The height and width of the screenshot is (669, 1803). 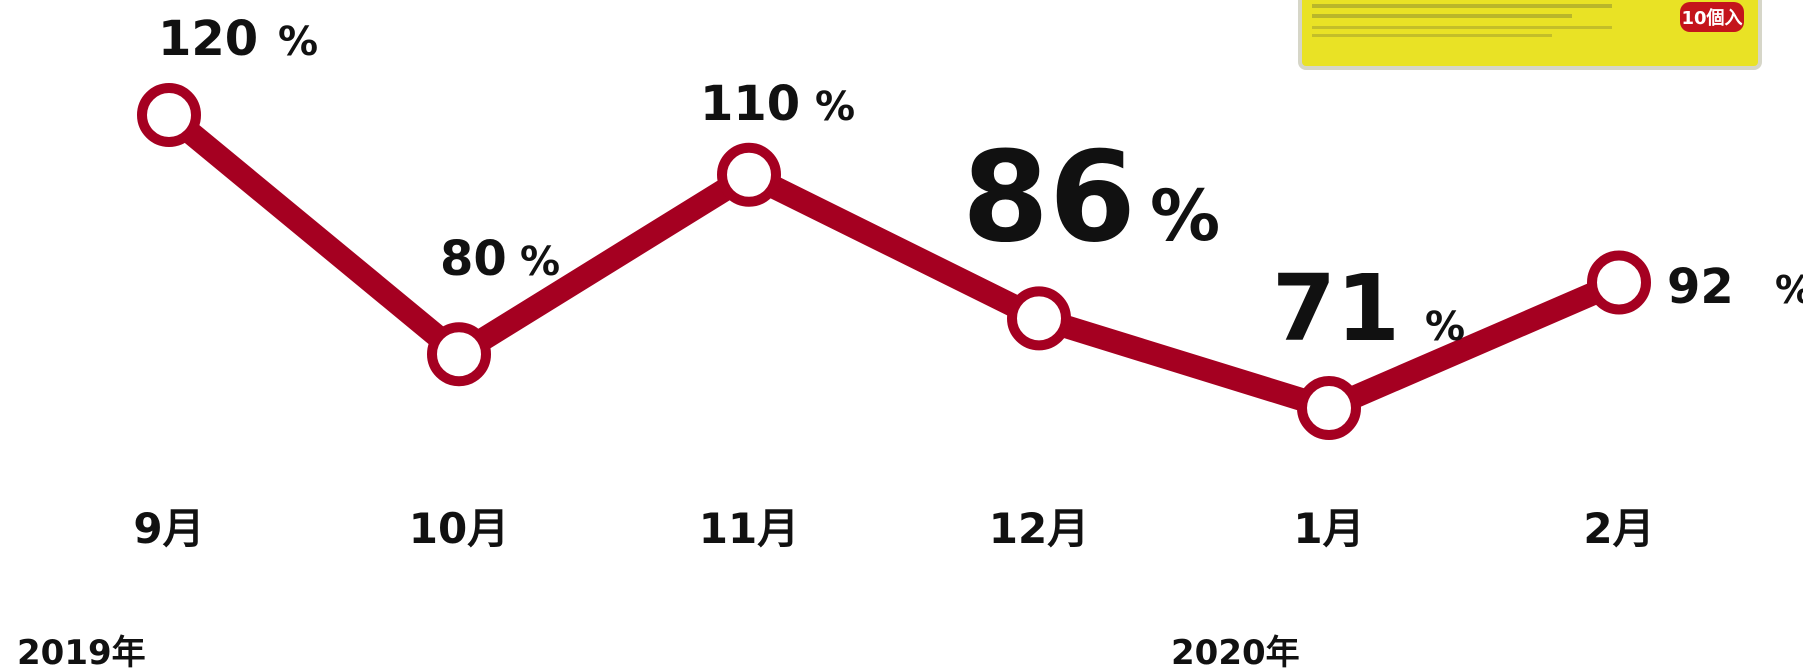 What do you see at coordinates (1039, 528) in the screenshot?
I see `x-tick-label: 12月` at bounding box center [1039, 528].